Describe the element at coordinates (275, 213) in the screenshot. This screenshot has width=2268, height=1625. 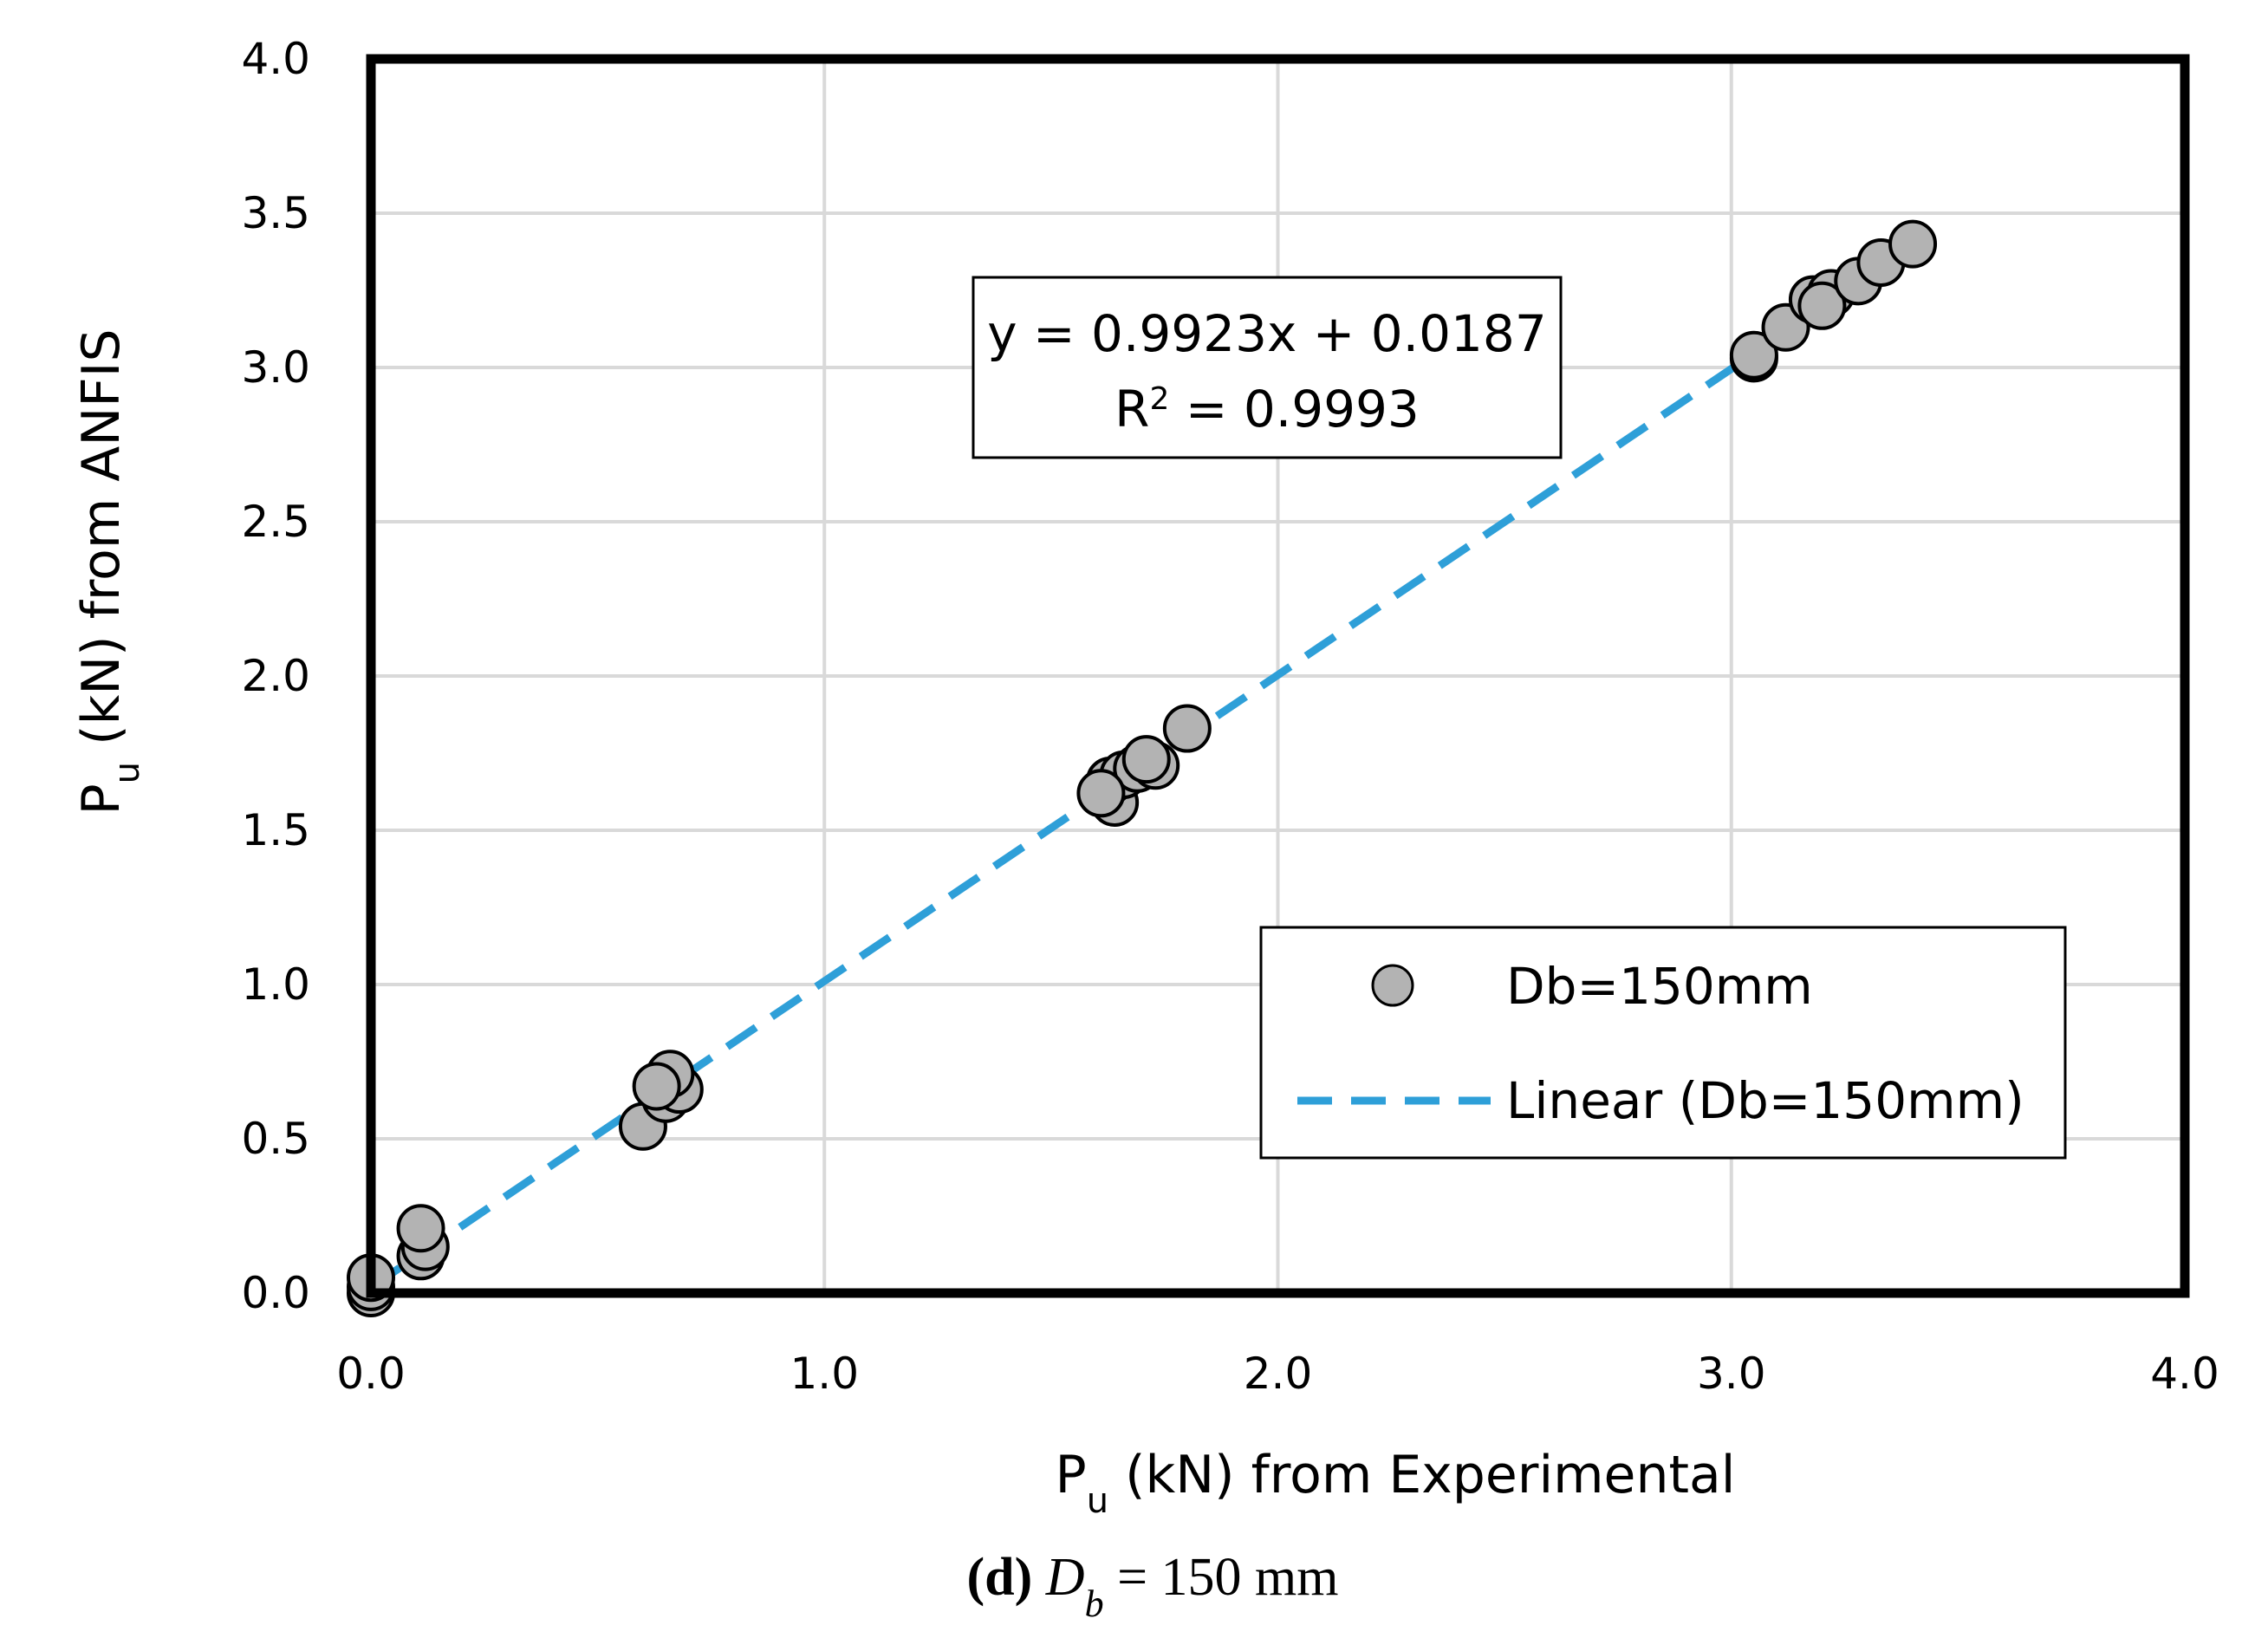
I see `y-tick-label: 3.5` at that location.